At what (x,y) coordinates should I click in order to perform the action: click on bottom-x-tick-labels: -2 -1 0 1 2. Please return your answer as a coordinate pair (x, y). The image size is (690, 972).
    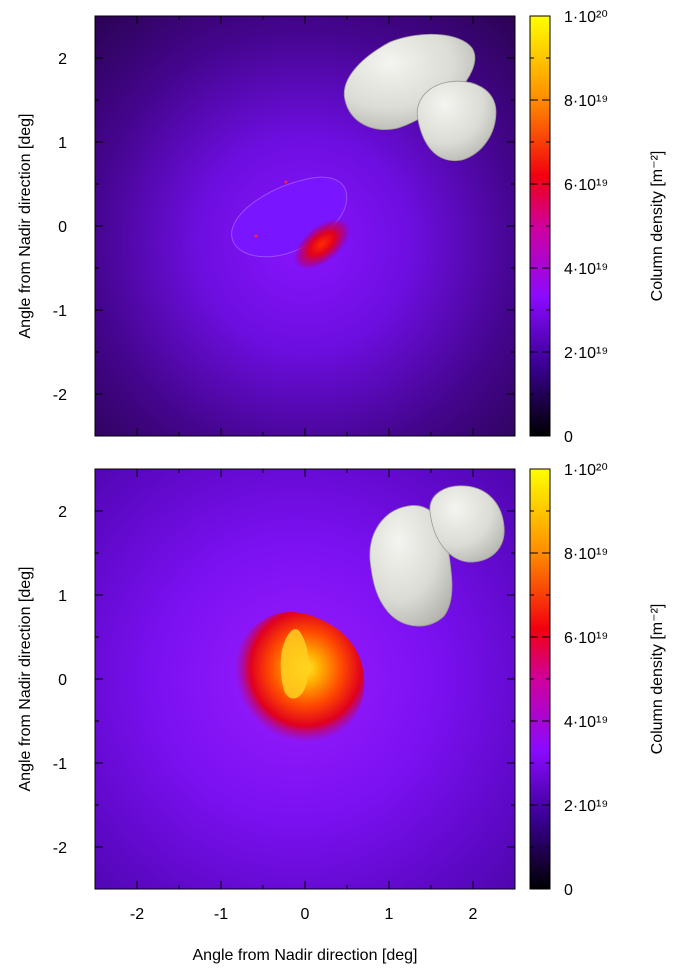
    Looking at the image, I should click on (304, 914).